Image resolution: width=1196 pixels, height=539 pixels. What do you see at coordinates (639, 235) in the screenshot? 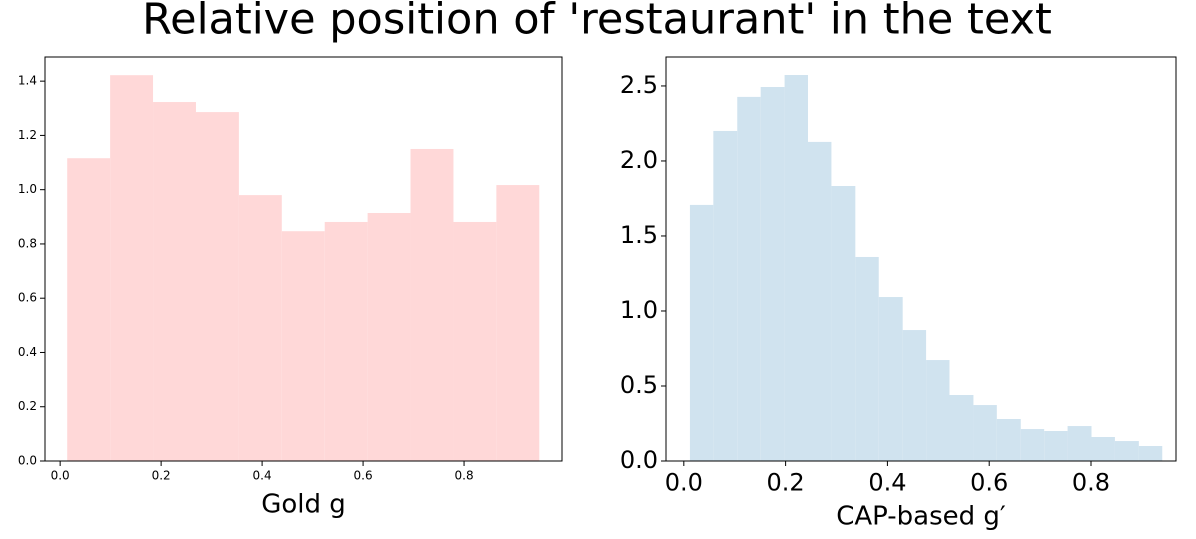
I see `y-tick-label: 1.5` at bounding box center [639, 235].